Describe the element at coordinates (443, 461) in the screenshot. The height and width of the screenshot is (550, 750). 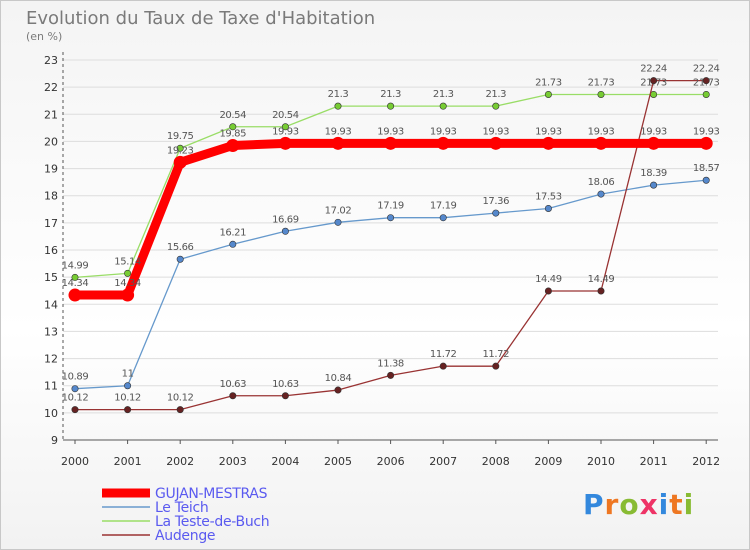
I see `x-tick-label: 2007` at that location.